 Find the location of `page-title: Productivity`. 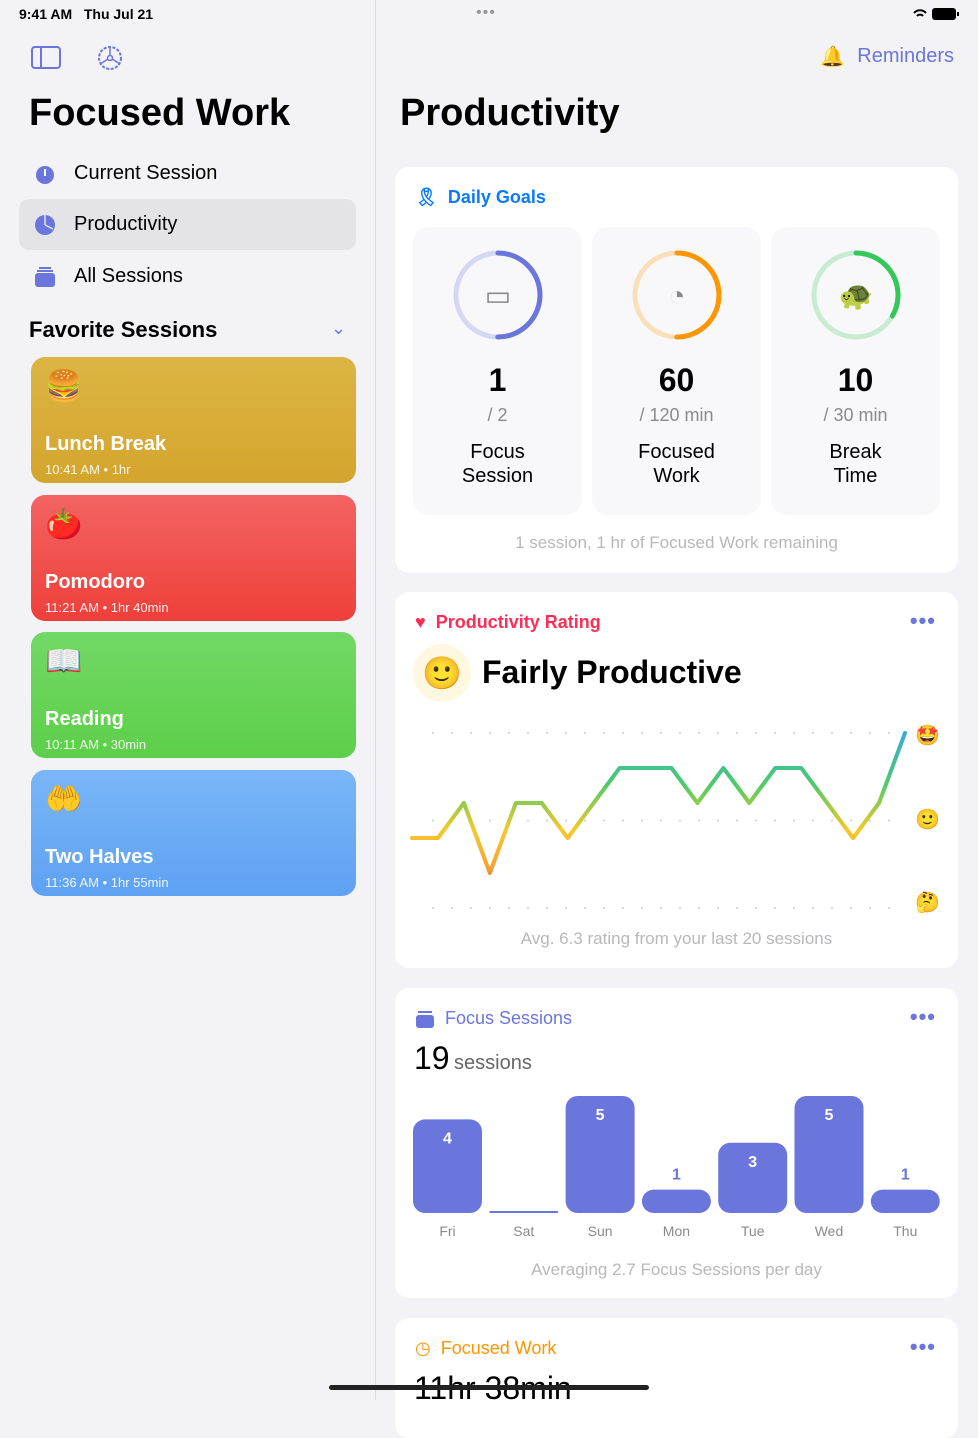

page-title: Productivity is located at coordinates (510, 113).